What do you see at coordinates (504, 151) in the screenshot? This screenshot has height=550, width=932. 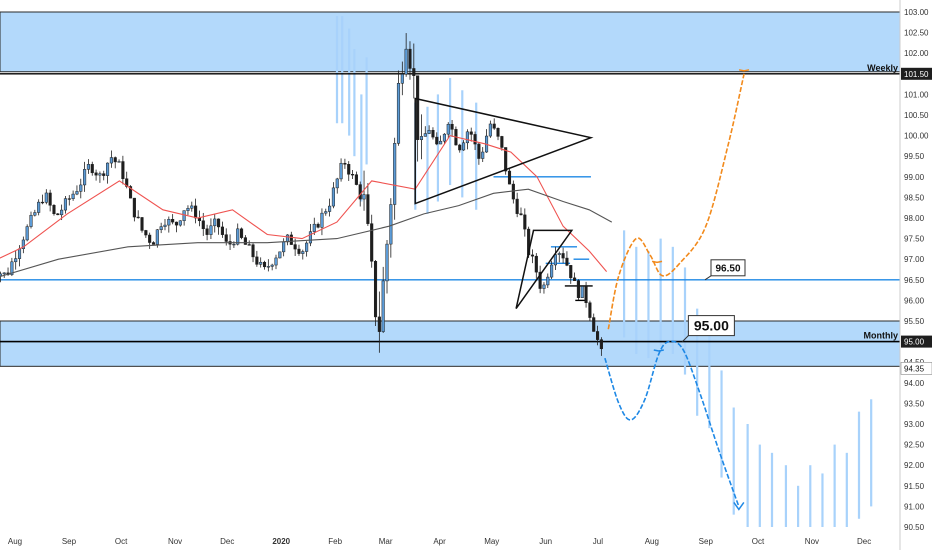 I see `symmetrical-triangle` at bounding box center [504, 151].